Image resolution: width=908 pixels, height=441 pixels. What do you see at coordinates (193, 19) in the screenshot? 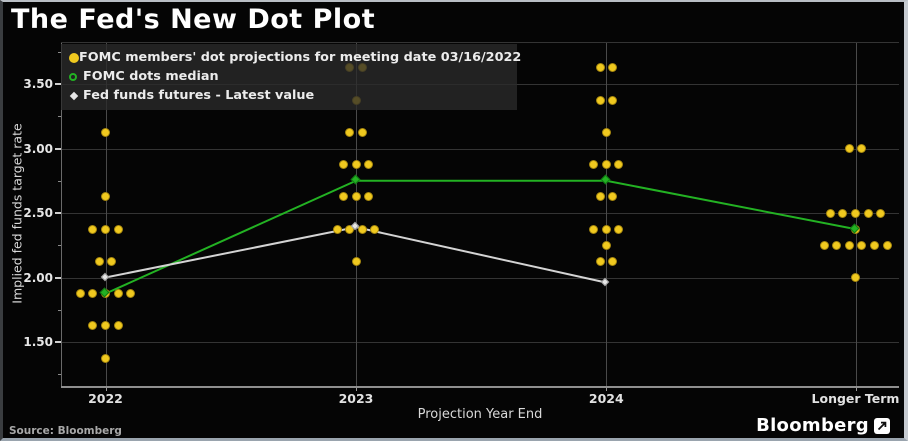
I see `chart-title: The Fed's New Dot Plot` at bounding box center [193, 19].